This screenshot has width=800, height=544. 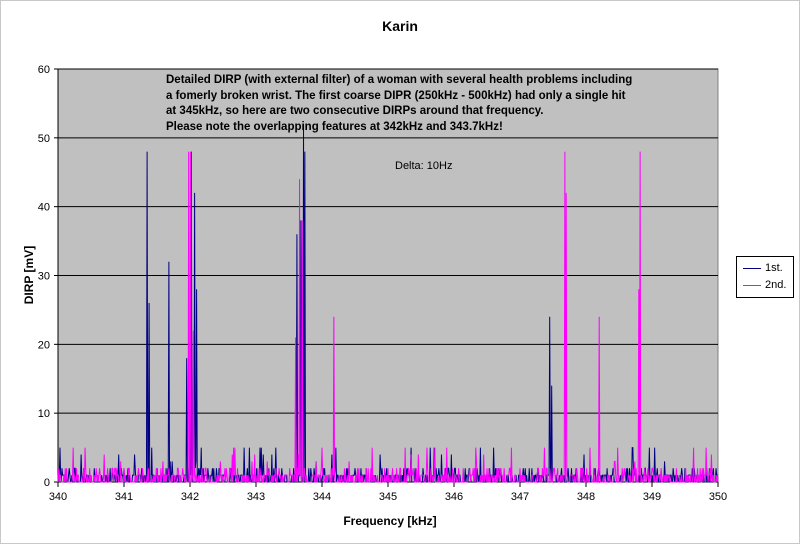 I want to click on x-tick-label: 348, so click(x=586, y=497).